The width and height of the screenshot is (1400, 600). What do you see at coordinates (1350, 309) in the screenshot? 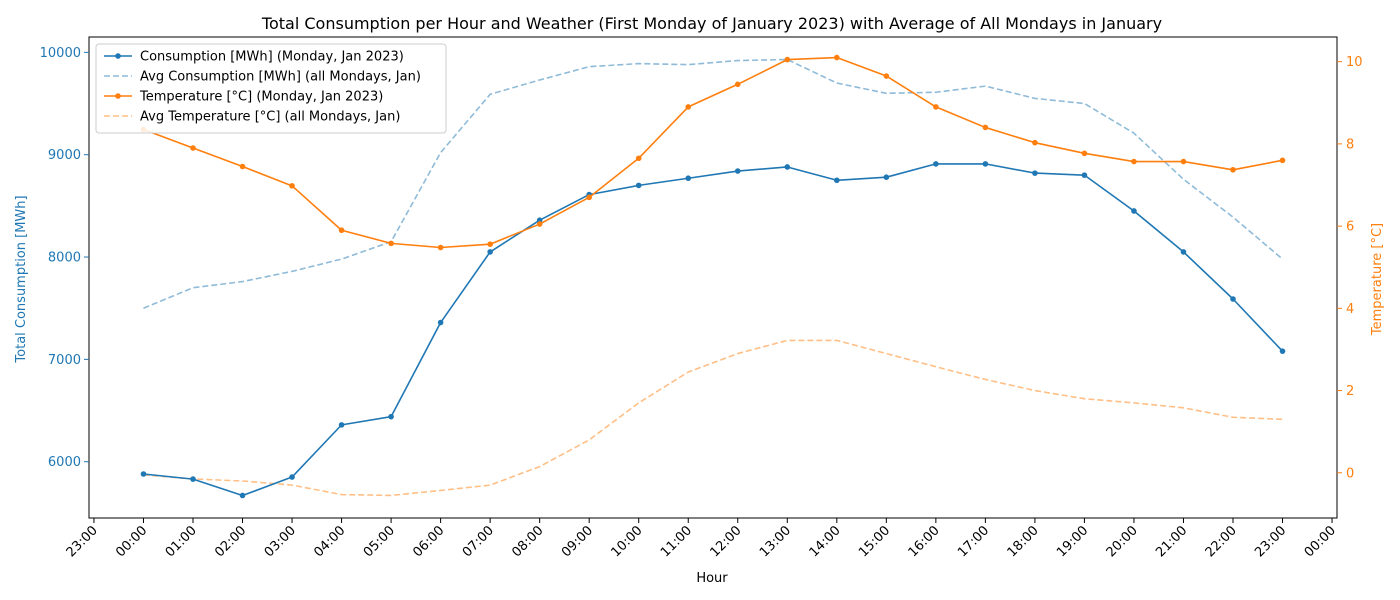
I see `y-right-tick-label: 4` at bounding box center [1350, 309].